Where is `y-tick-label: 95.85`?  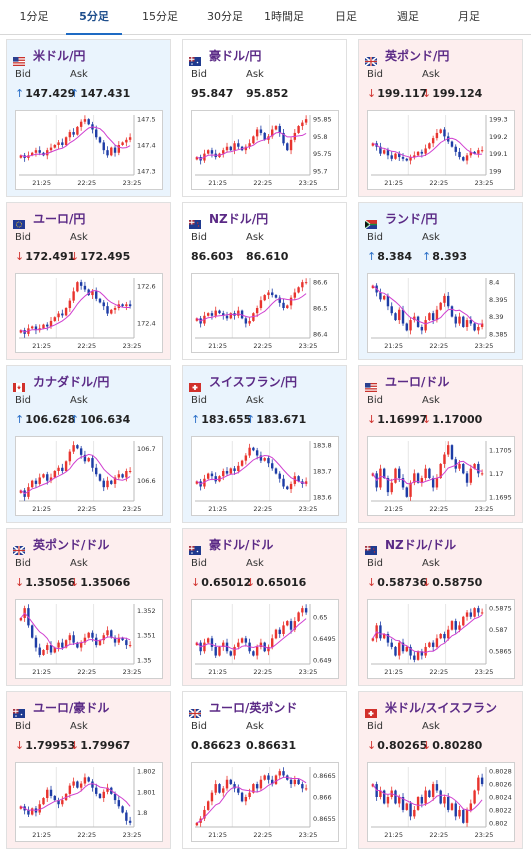 y-tick-label: 95.85 is located at coordinates (322, 120).